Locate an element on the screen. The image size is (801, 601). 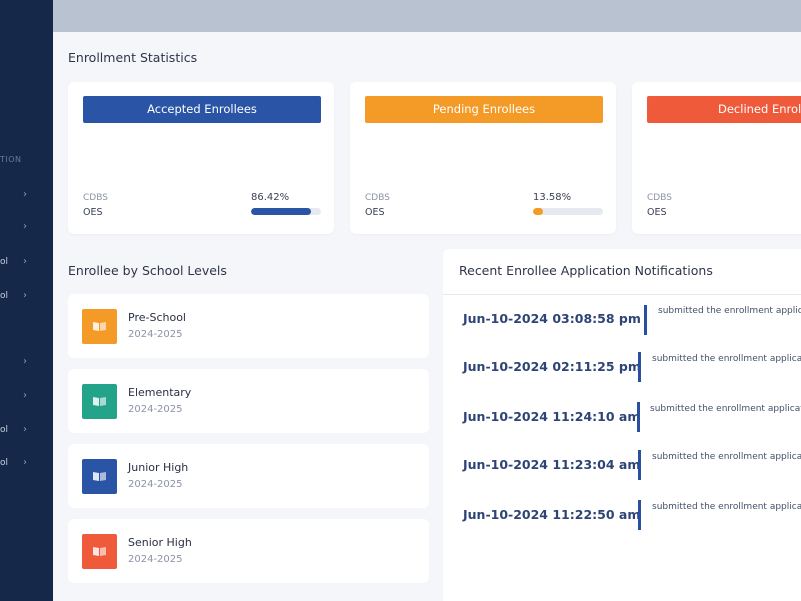
level-card-junior-high: Junior High 2024-2025 is located at coordinates (248, 476).